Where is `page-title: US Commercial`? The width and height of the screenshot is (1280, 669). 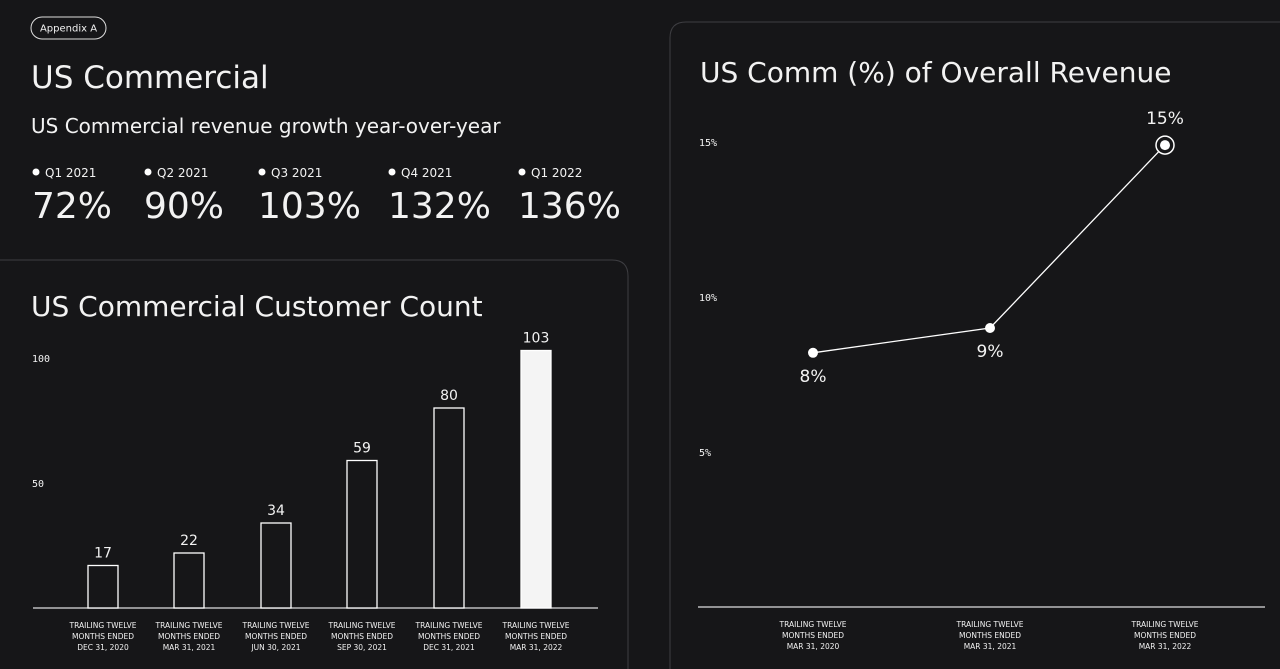 page-title: US Commercial is located at coordinates (150, 78).